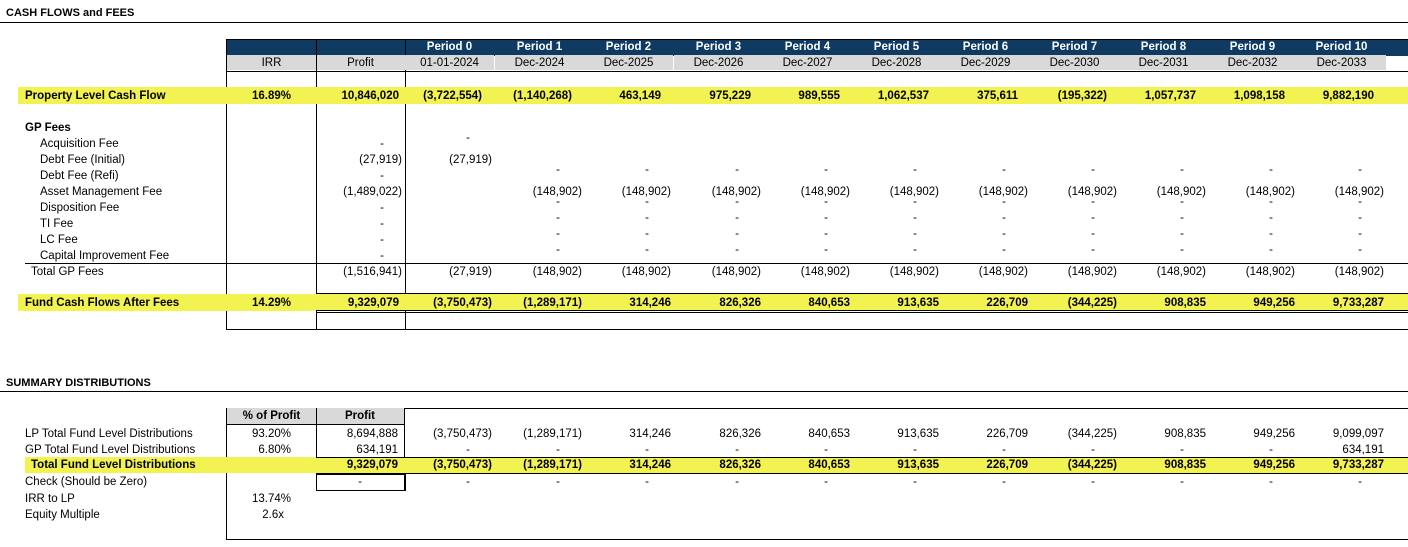 The image size is (1408, 547). Describe the element at coordinates (1358, 434) in the screenshot. I see `lp-row-period-10: 9,099,097` at that location.